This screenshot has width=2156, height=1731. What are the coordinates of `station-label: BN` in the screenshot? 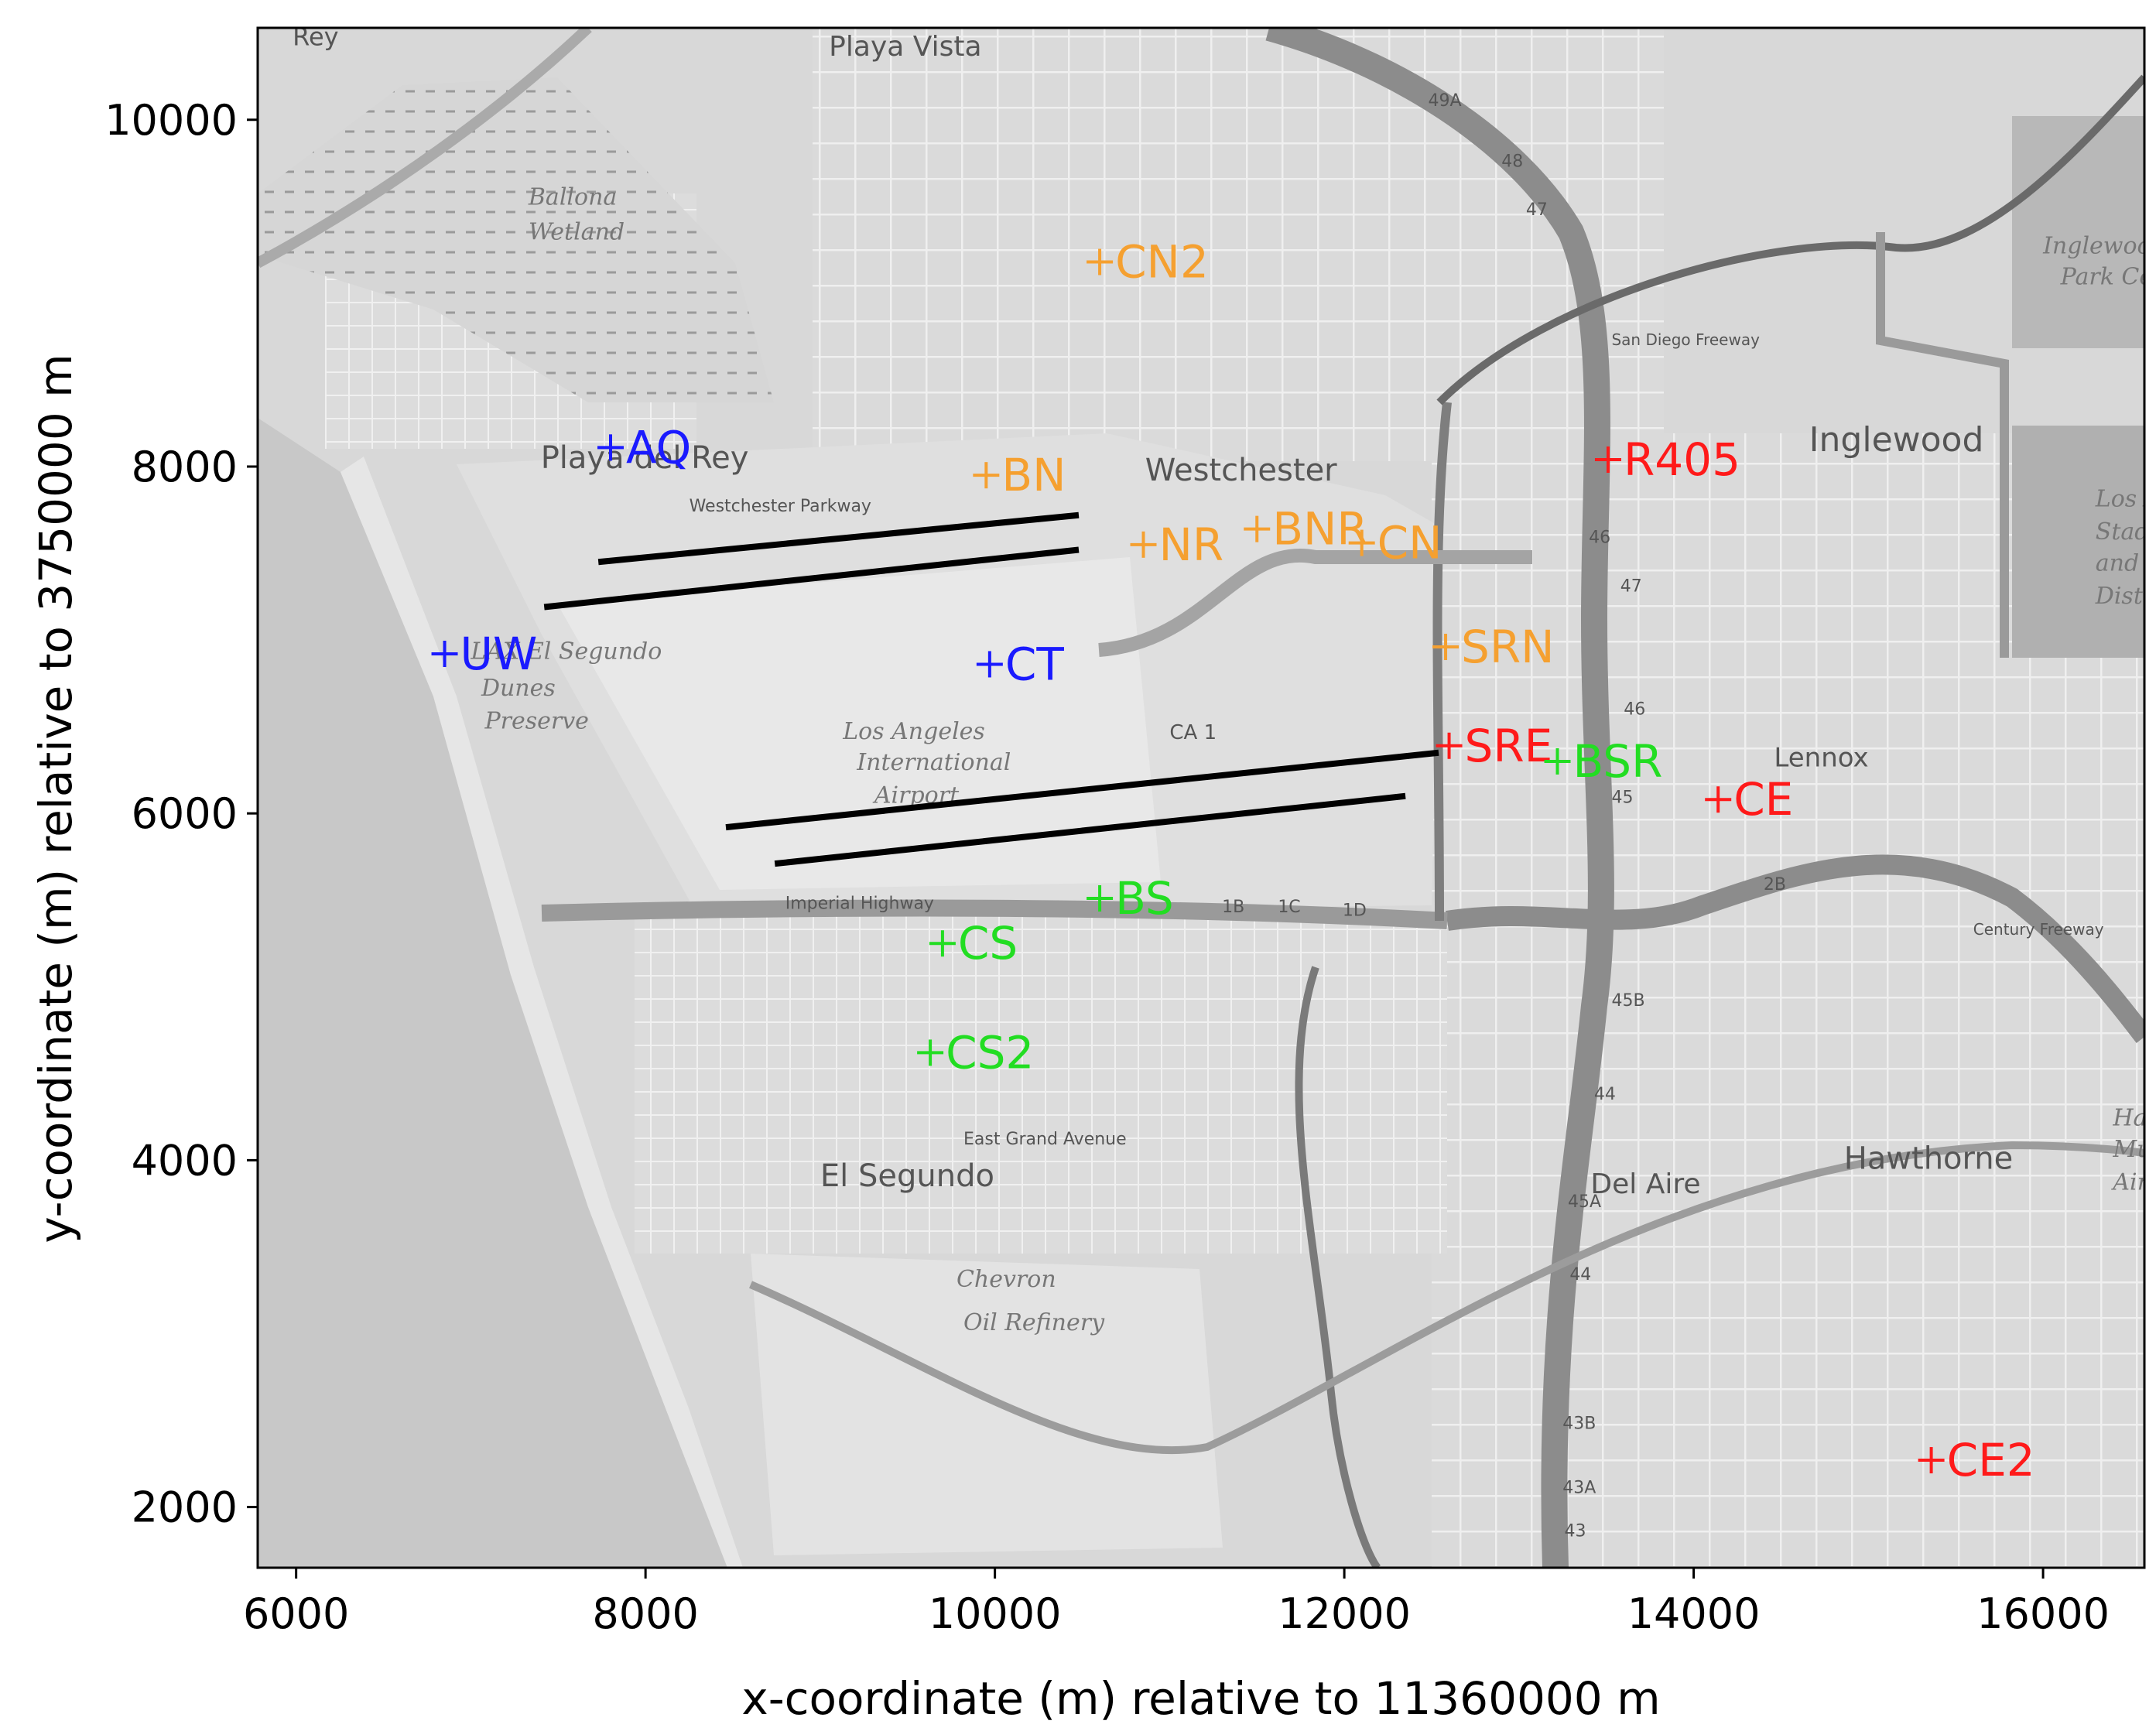 It's located at (1033, 475).